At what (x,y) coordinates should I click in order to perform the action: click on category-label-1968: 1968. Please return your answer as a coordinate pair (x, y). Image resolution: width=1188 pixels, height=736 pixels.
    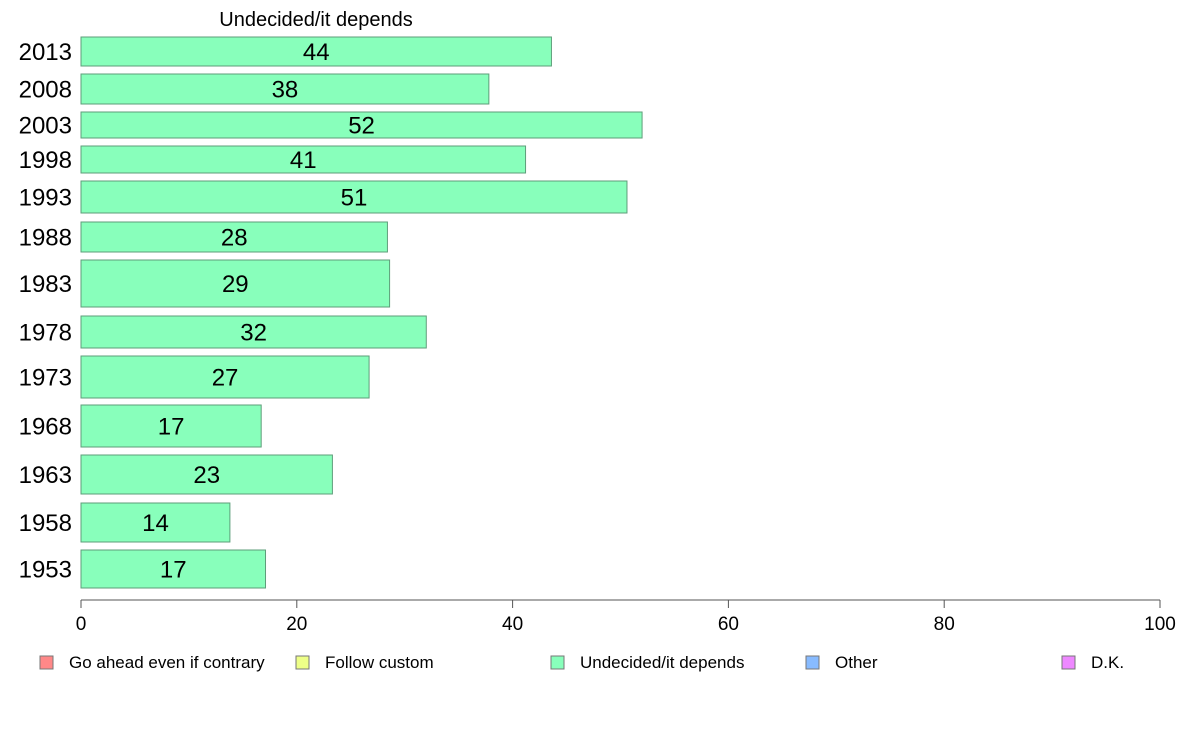
    Looking at the image, I should click on (45, 427).